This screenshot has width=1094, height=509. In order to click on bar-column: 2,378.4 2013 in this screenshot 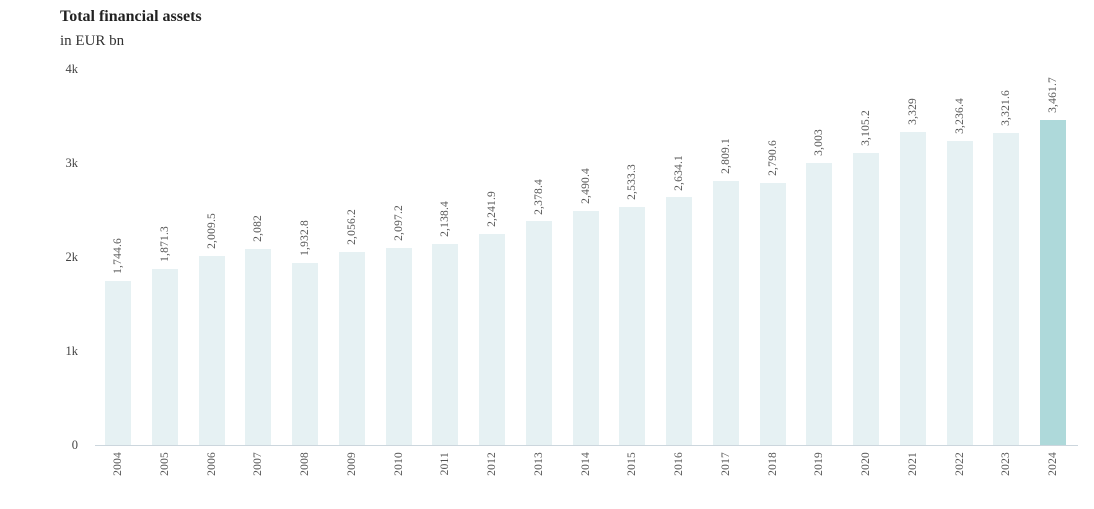, I will do `click(538, 254)`.